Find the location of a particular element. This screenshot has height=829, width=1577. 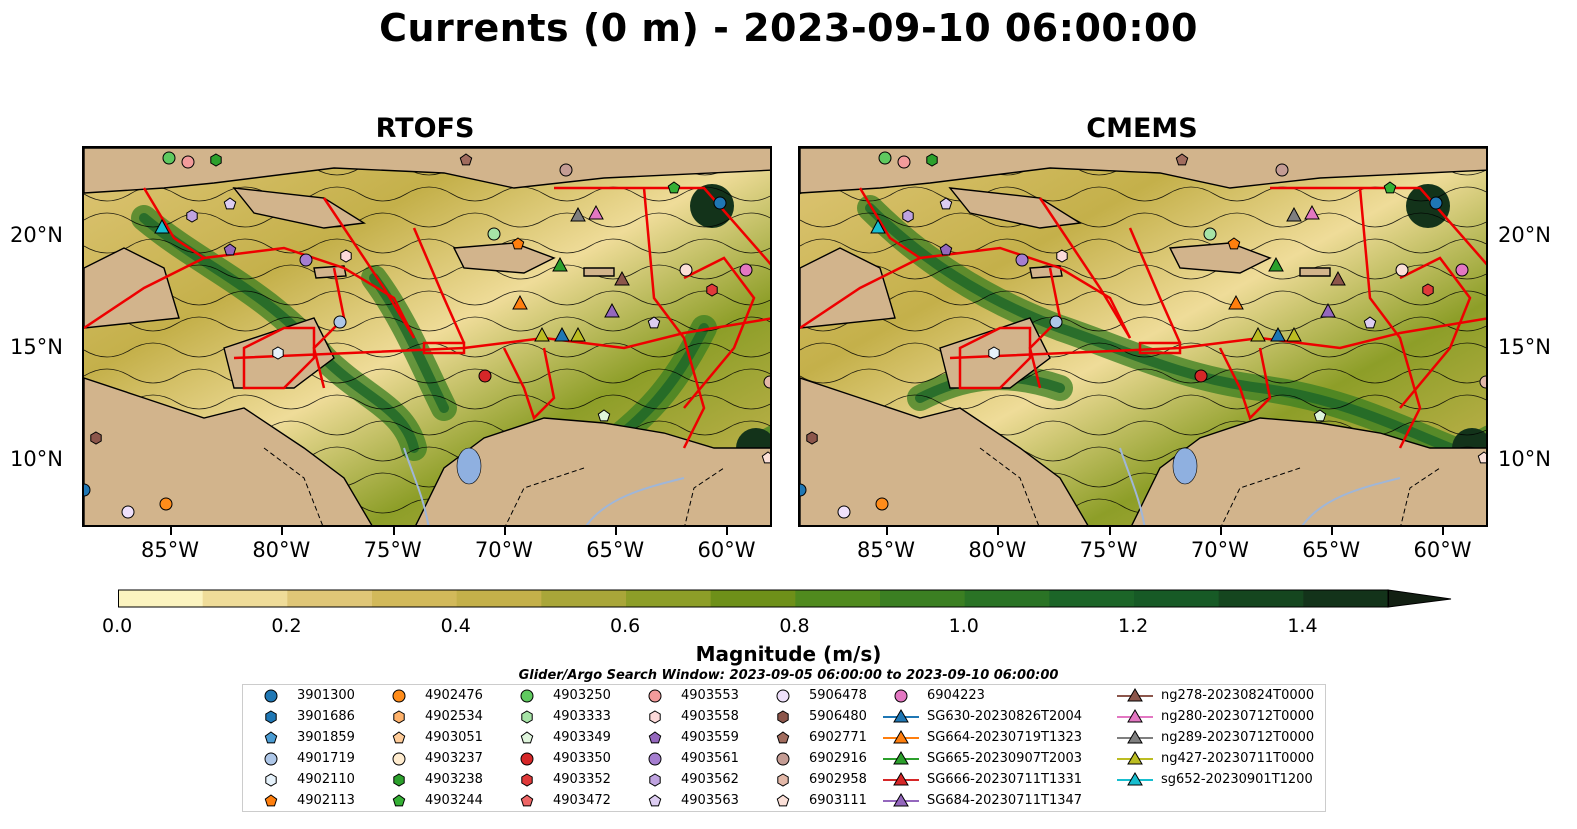

legend-item: 6903111 is located at coordinates (880, 801).